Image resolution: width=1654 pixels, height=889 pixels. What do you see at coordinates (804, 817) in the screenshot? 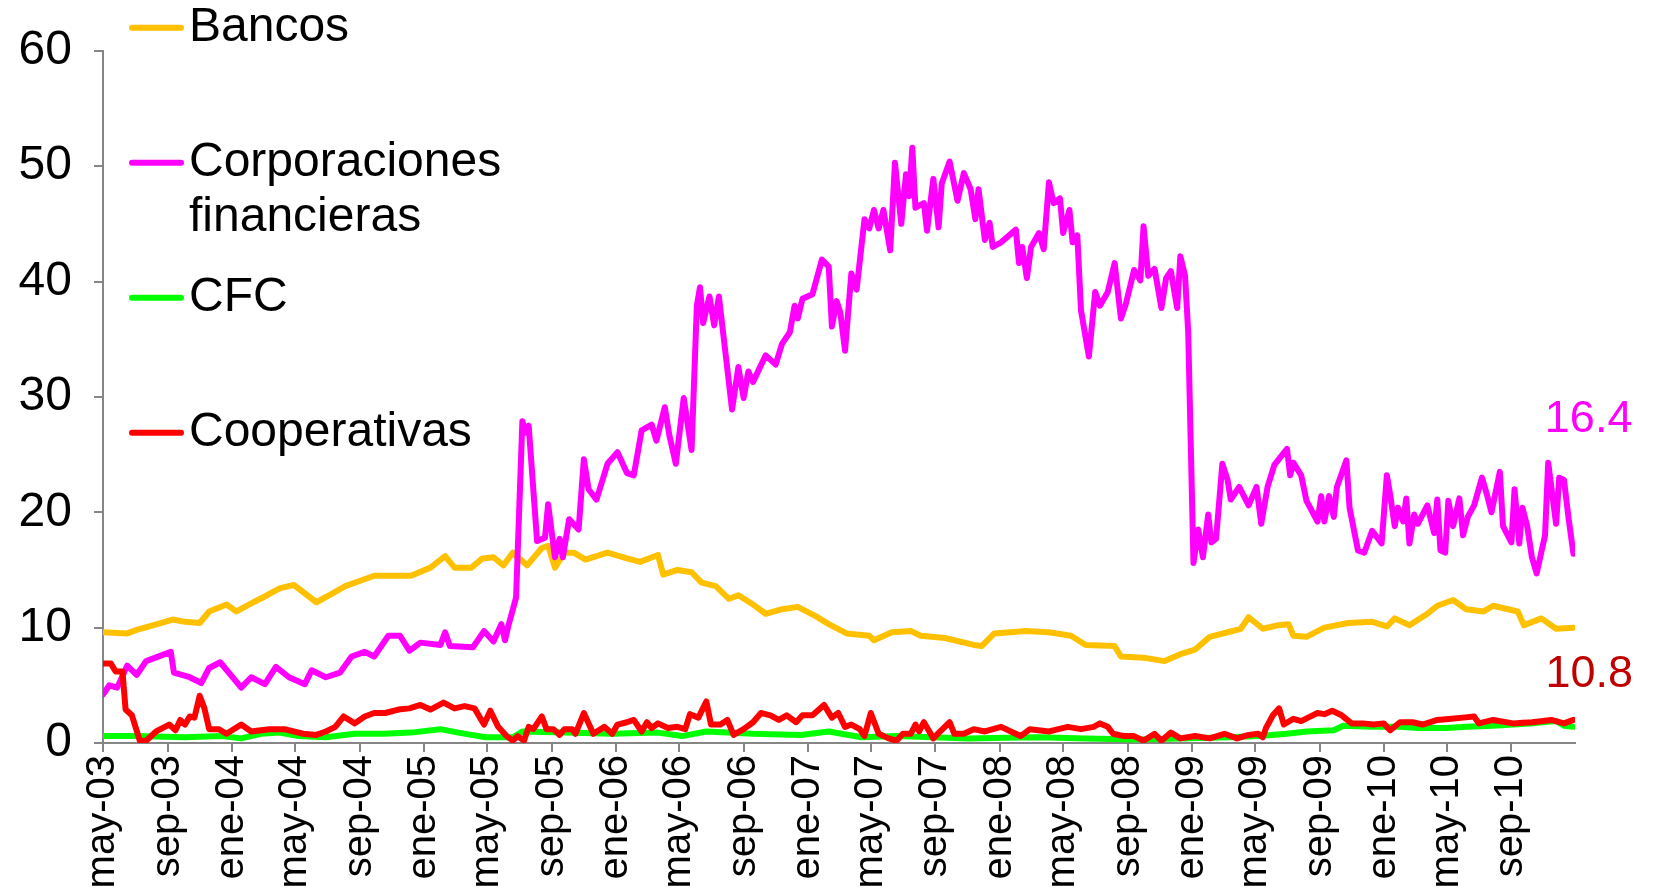
I see `x-tick-label: ene-07` at bounding box center [804, 817].